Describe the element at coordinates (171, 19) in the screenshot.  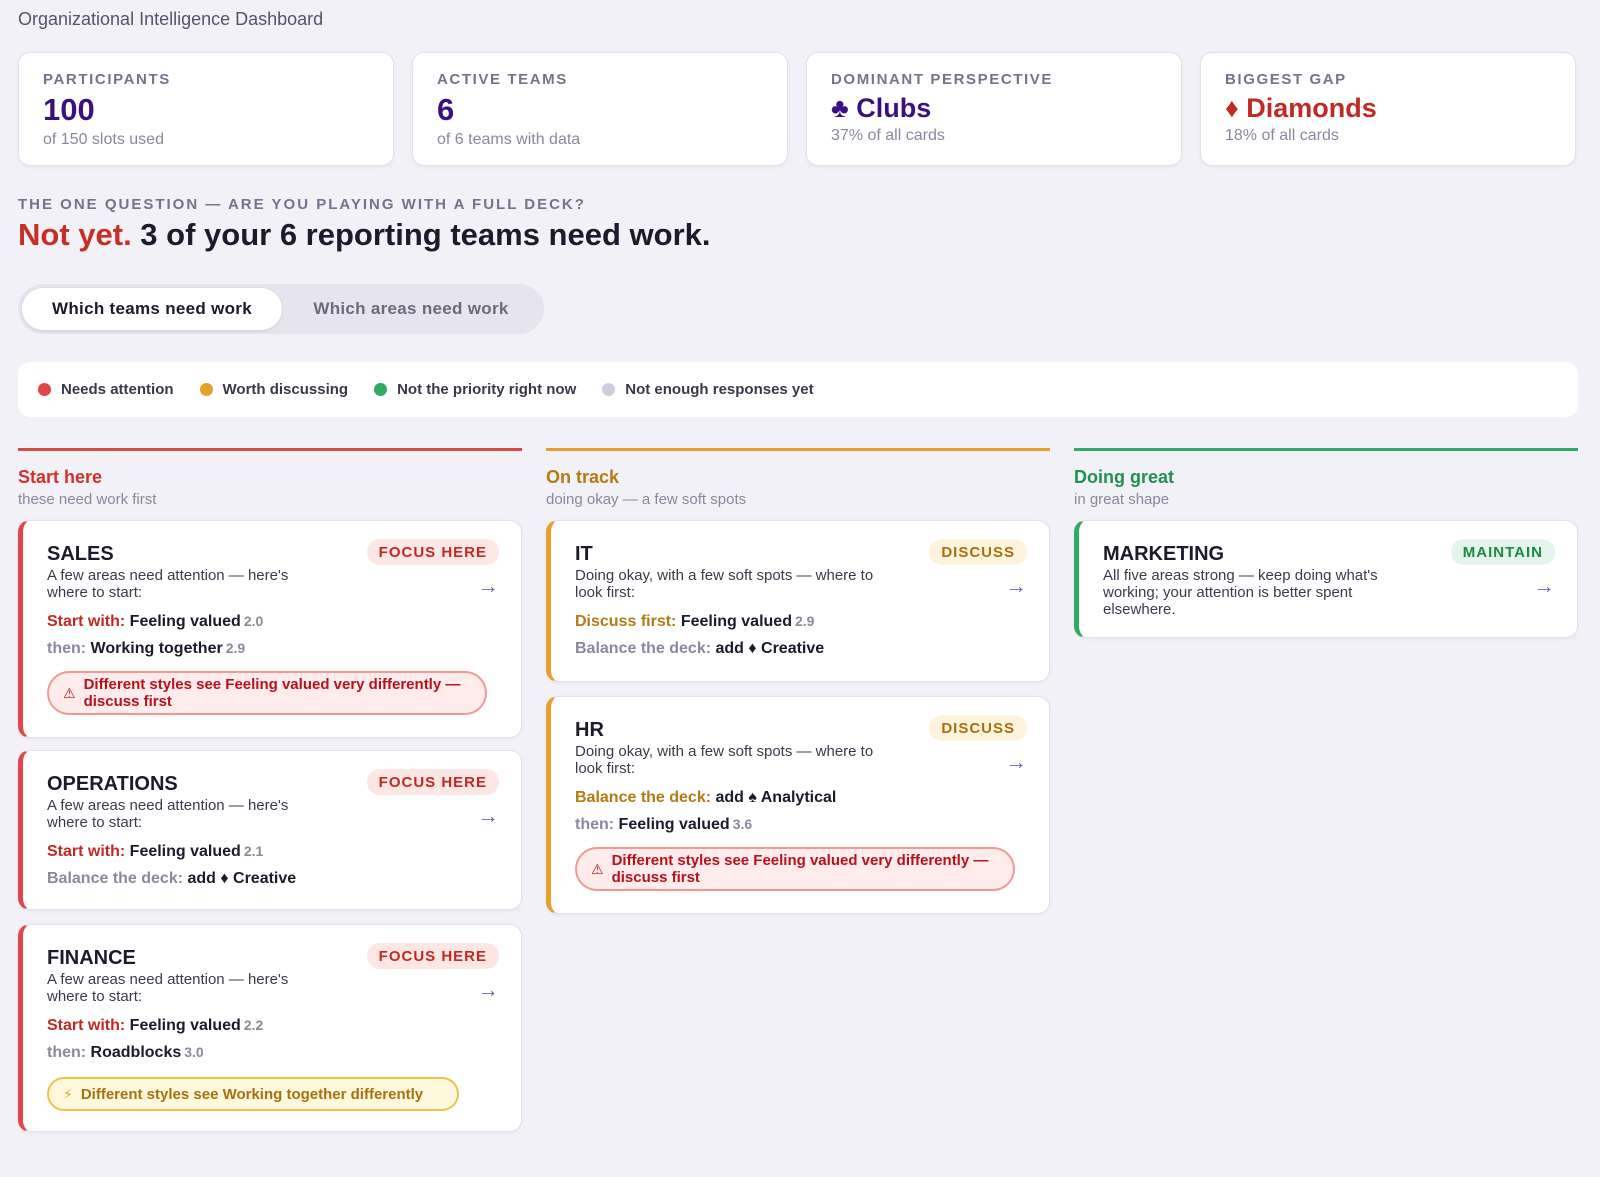
I see `page-subtitle: Organizational Intelligence Dashboard` at that location.